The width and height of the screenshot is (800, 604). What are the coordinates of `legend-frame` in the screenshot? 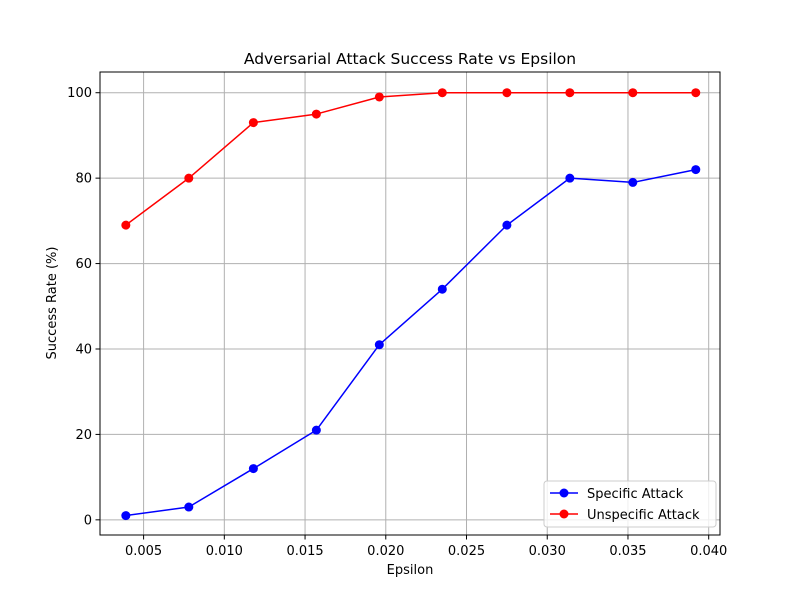 It's located at (630, 504).